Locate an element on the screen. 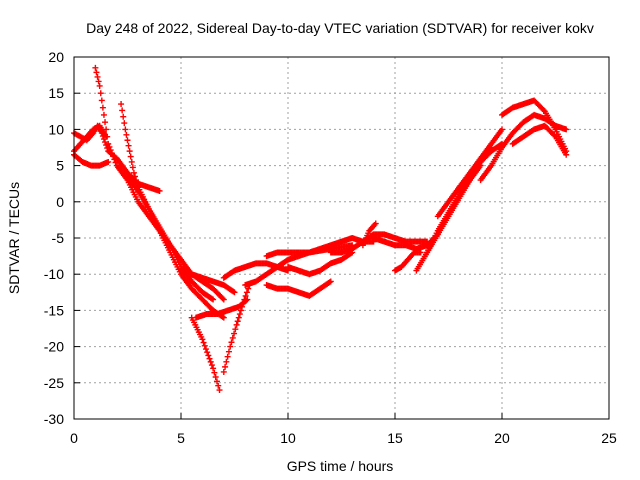  series-track-x is located at coordinates (534, 126).